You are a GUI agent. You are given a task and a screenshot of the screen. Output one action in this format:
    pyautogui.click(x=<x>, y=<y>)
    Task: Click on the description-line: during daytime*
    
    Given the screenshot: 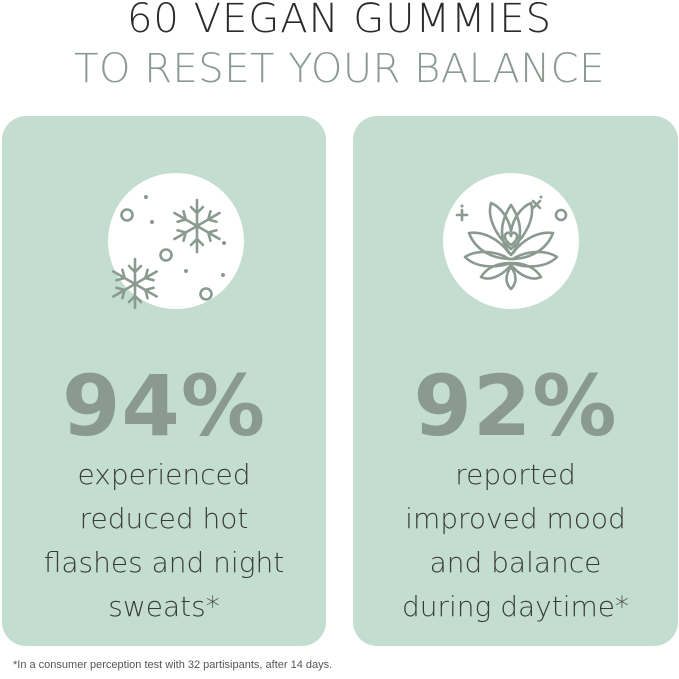 What is the action you would take?
    pyautogui.click(x=515, y=607)
    